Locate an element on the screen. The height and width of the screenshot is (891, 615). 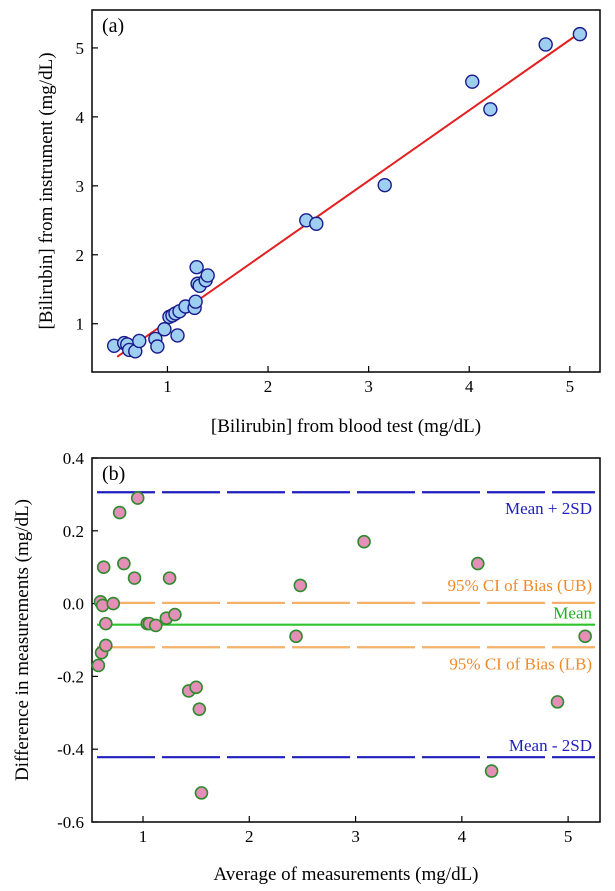
panel-a-y-tick-label: 3 is located at coordinates (80, 186).